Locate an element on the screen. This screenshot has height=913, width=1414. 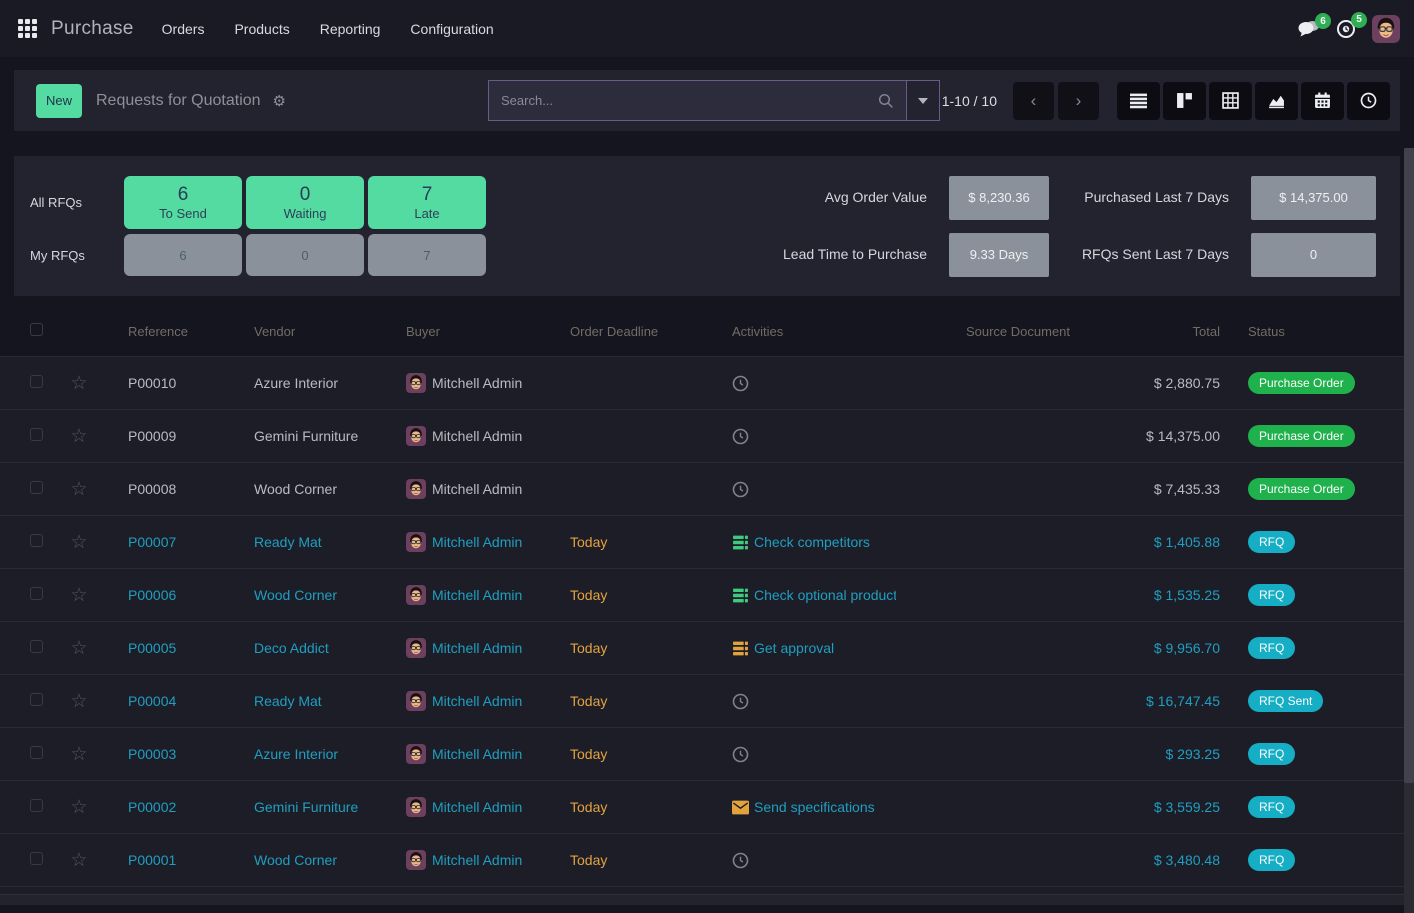
table-row: ☆ P00008 Wood Corner is located at coordinates (707, 488).